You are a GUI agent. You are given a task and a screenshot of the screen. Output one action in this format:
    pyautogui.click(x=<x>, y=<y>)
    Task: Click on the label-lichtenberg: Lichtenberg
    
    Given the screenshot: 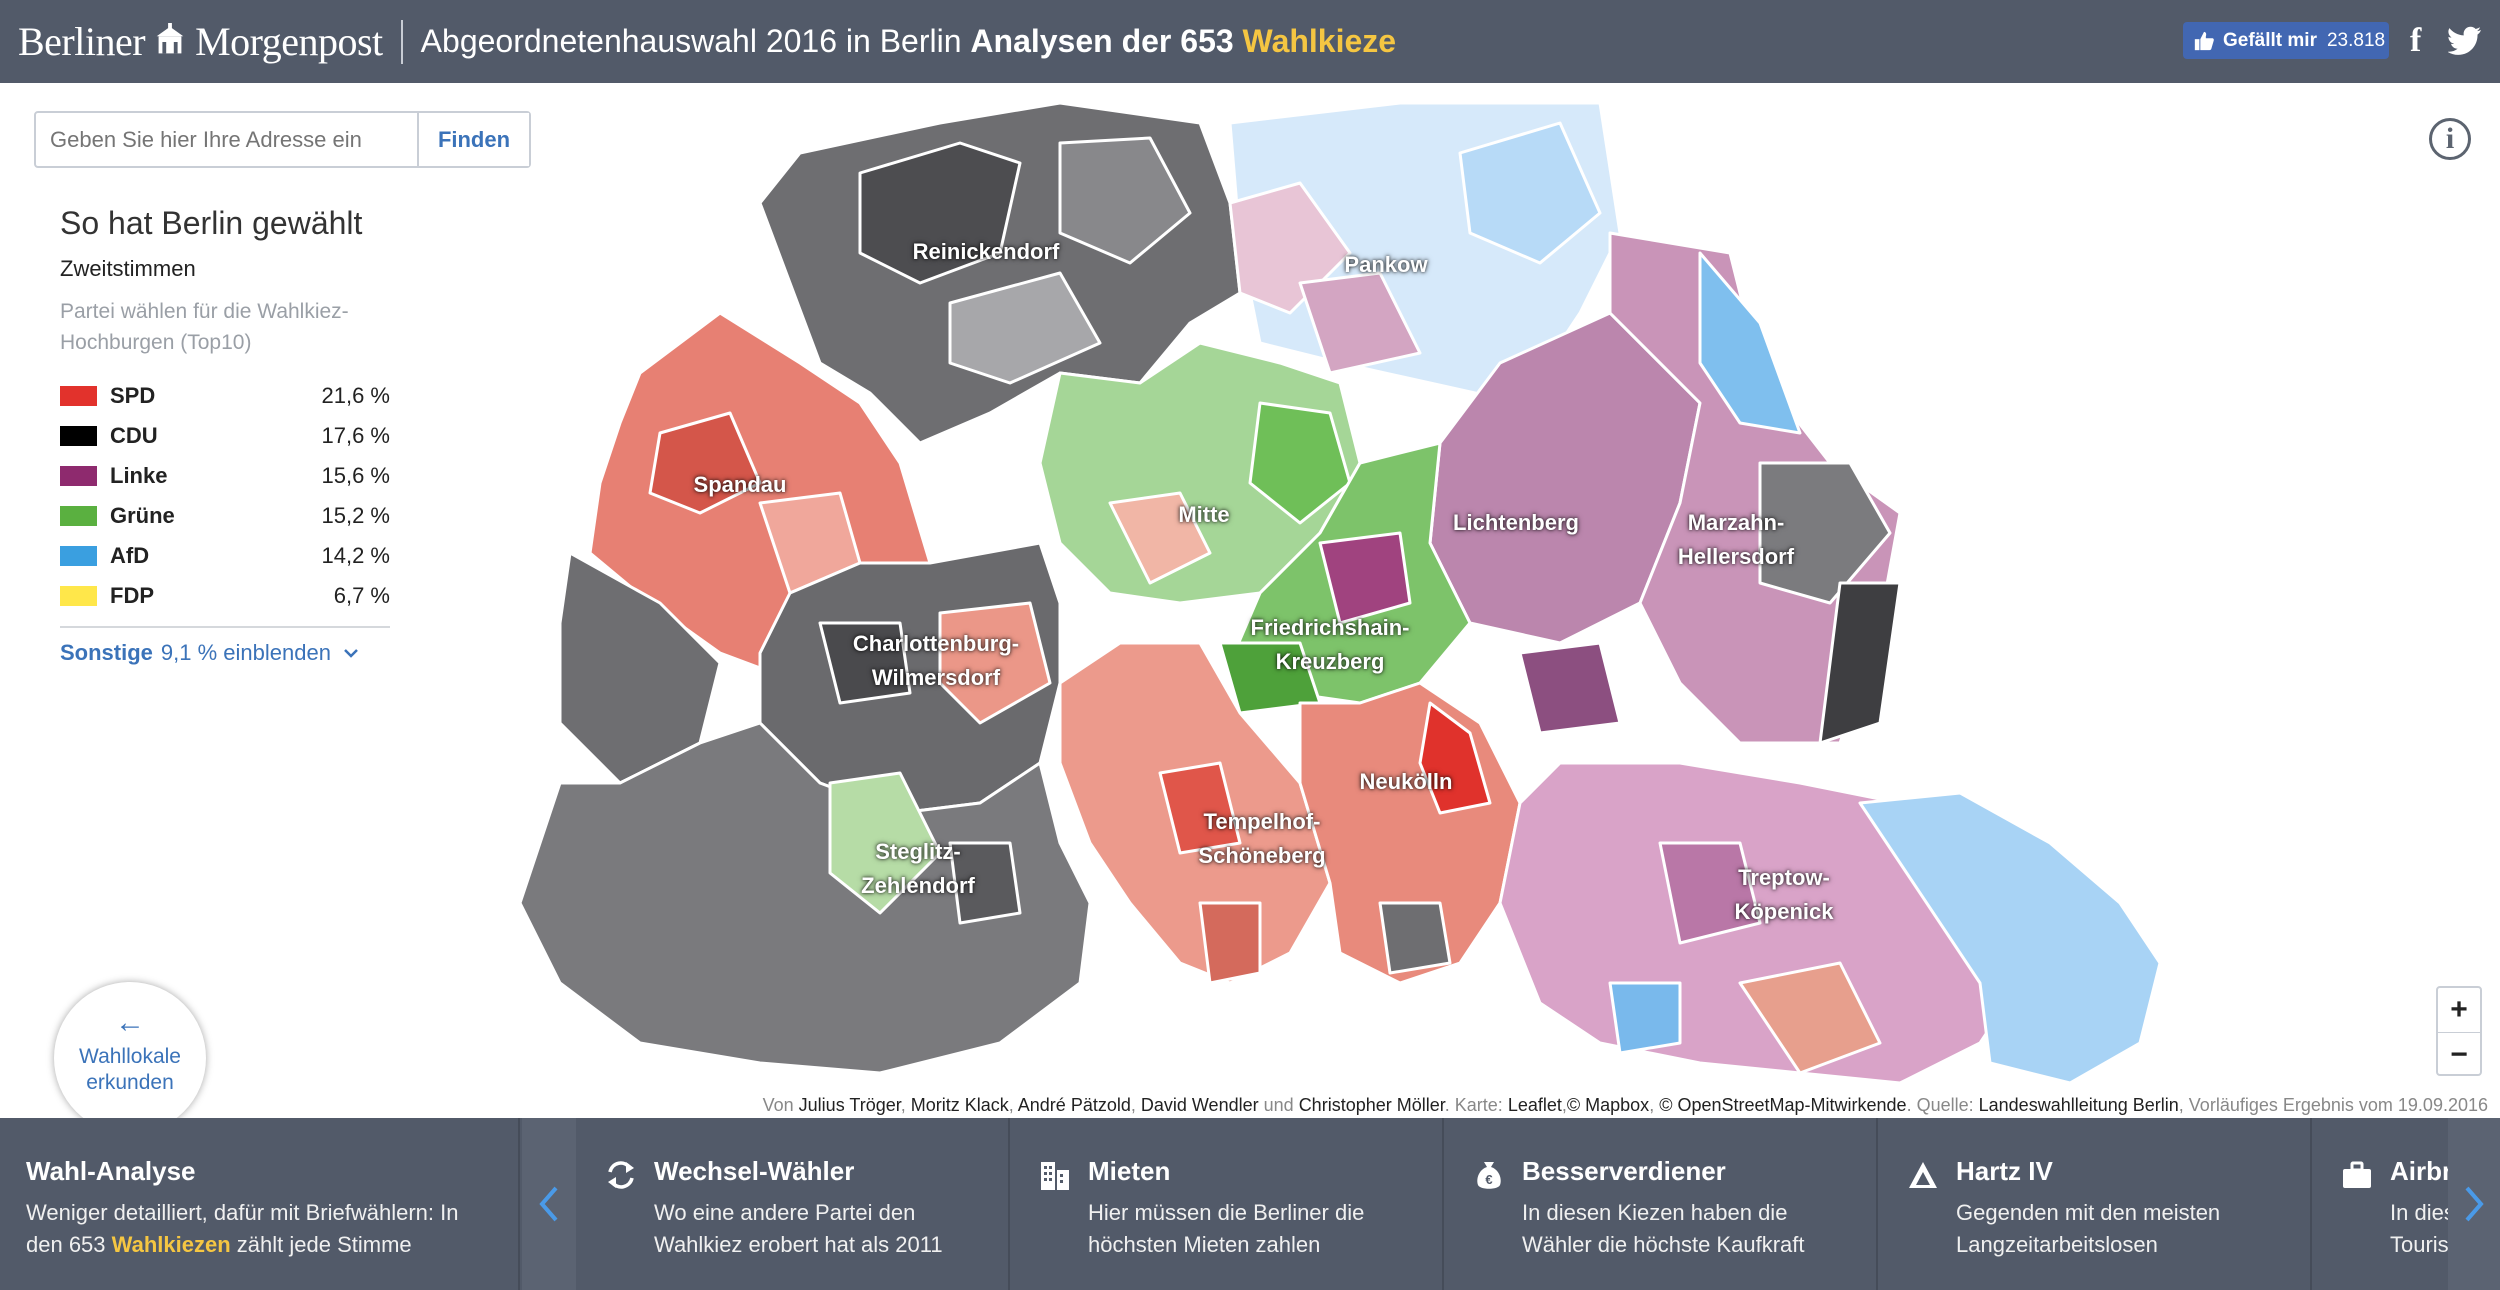 What is the action you would take?
    pyautogui.click(x=1516, y=522)
    